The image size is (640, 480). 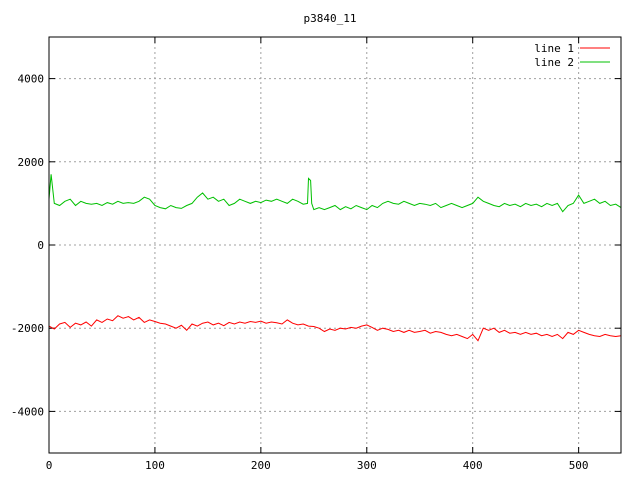 I want to click on legend: line 1 line 2, so click(x=572, y=55).